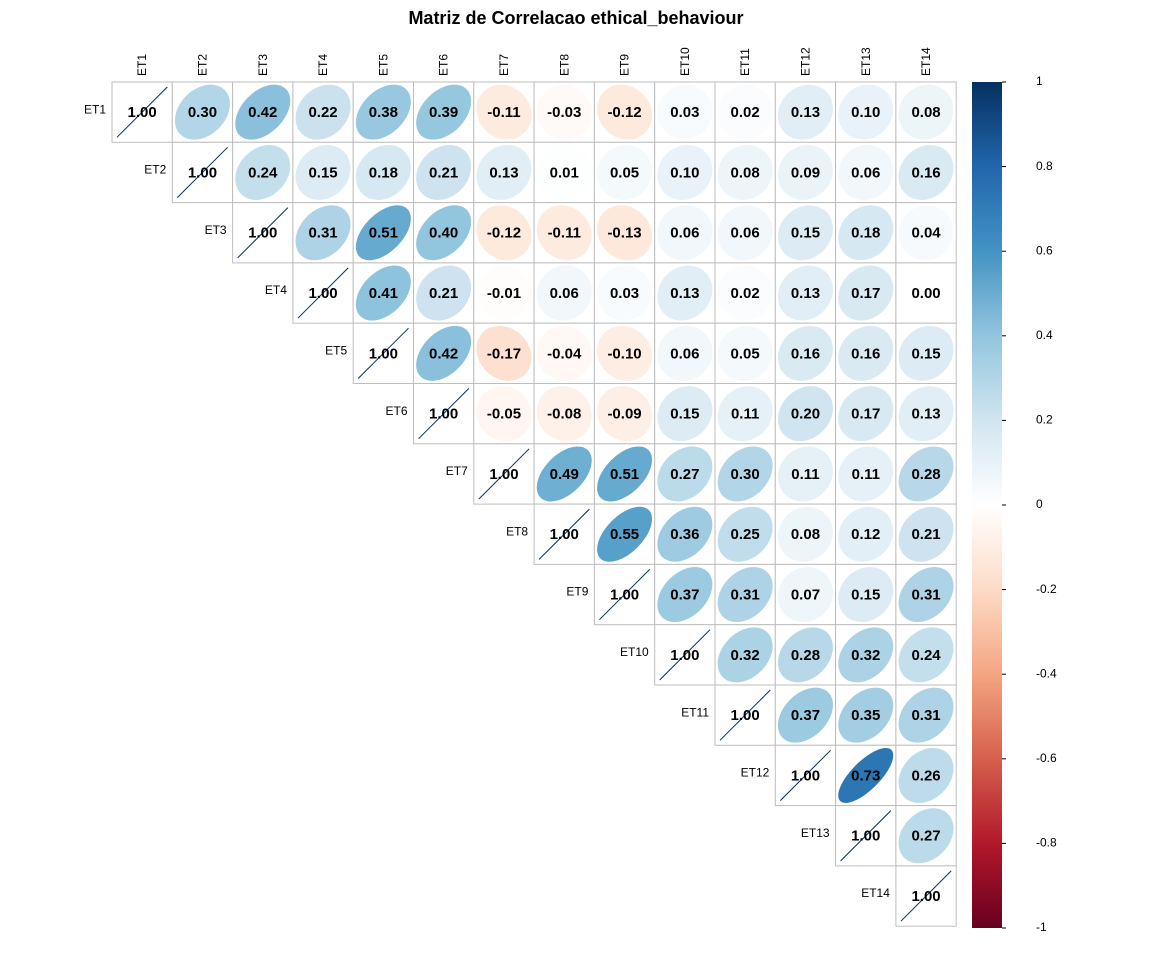  What do you see at coordinates (216, 230) in the screenshot?
I see `row-label-et3: ET3` at bounding box center [216, 230].